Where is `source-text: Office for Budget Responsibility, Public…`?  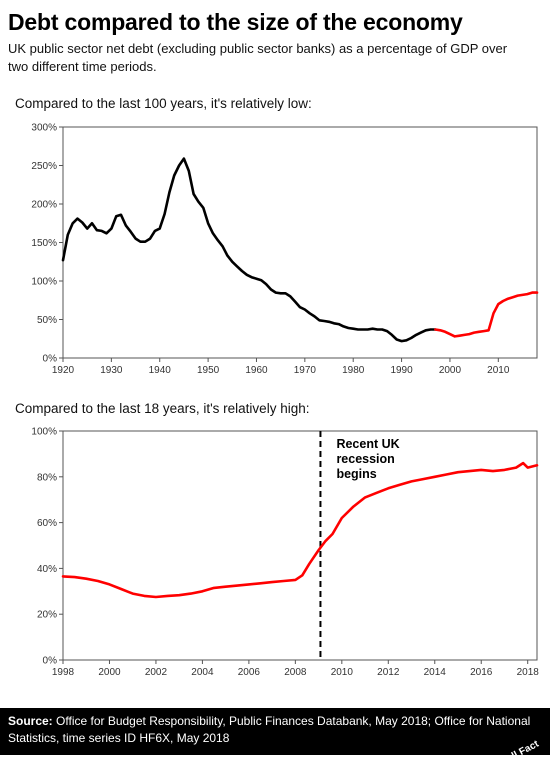
source-text: Office for Budget Responsibility, Public… is located at coordinates (269, 729).